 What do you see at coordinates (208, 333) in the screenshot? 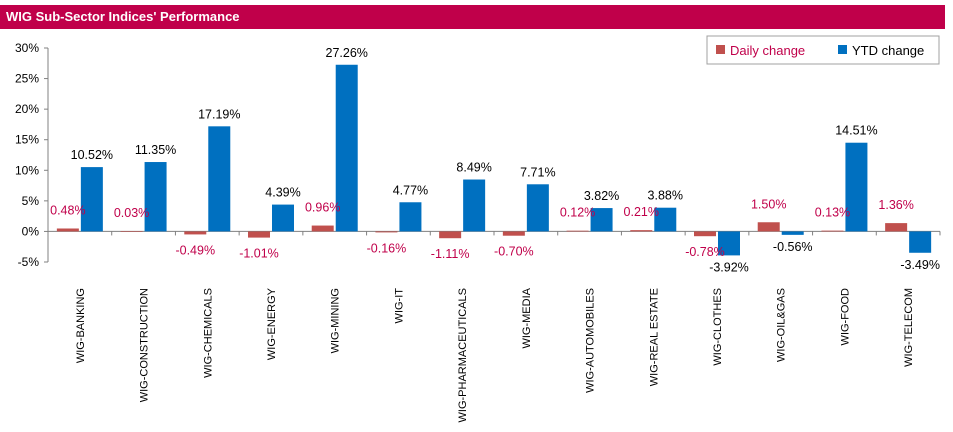
I see `category-label: WIG-CHEMICALS` at bounding box center [208, 333].